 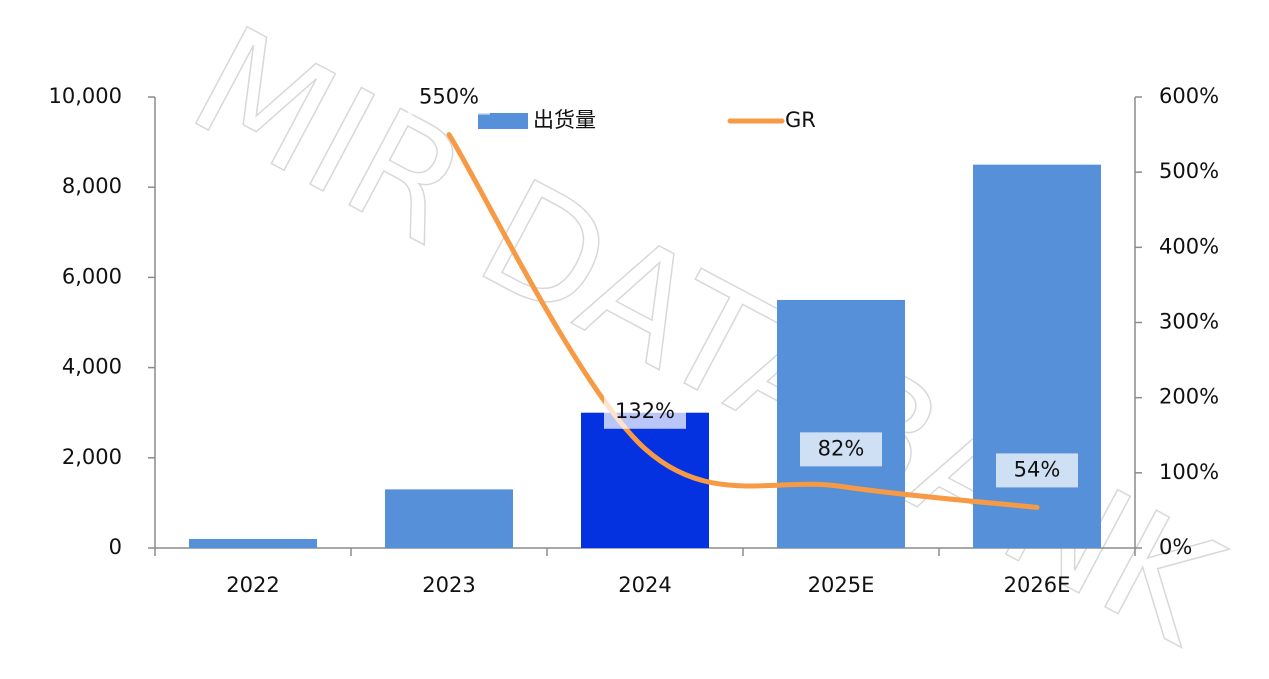 I want to click on y2-tick-label: 100%, so click(x=1189, y=472).